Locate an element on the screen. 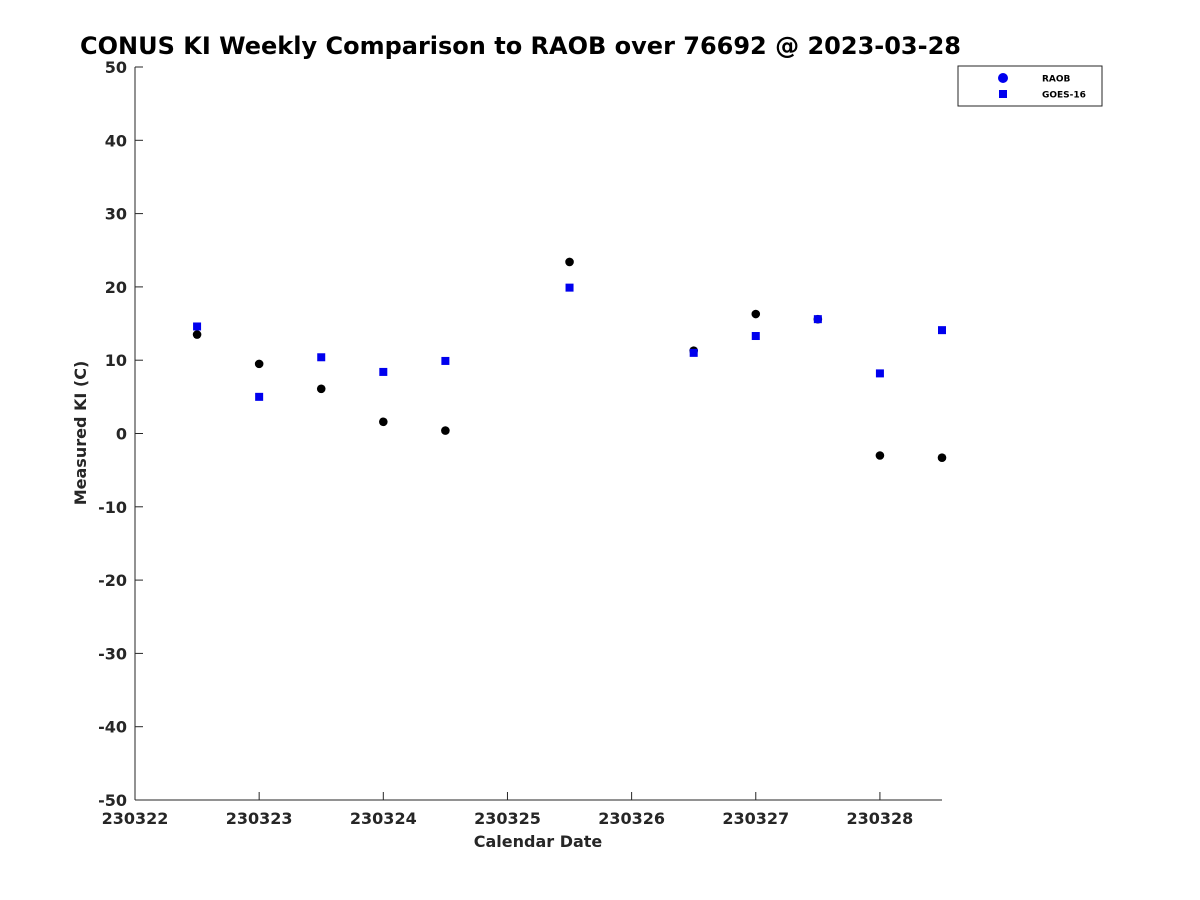 The image size is (1200, 900). y-tick-label: -30 is located at coordinates (112, 653).